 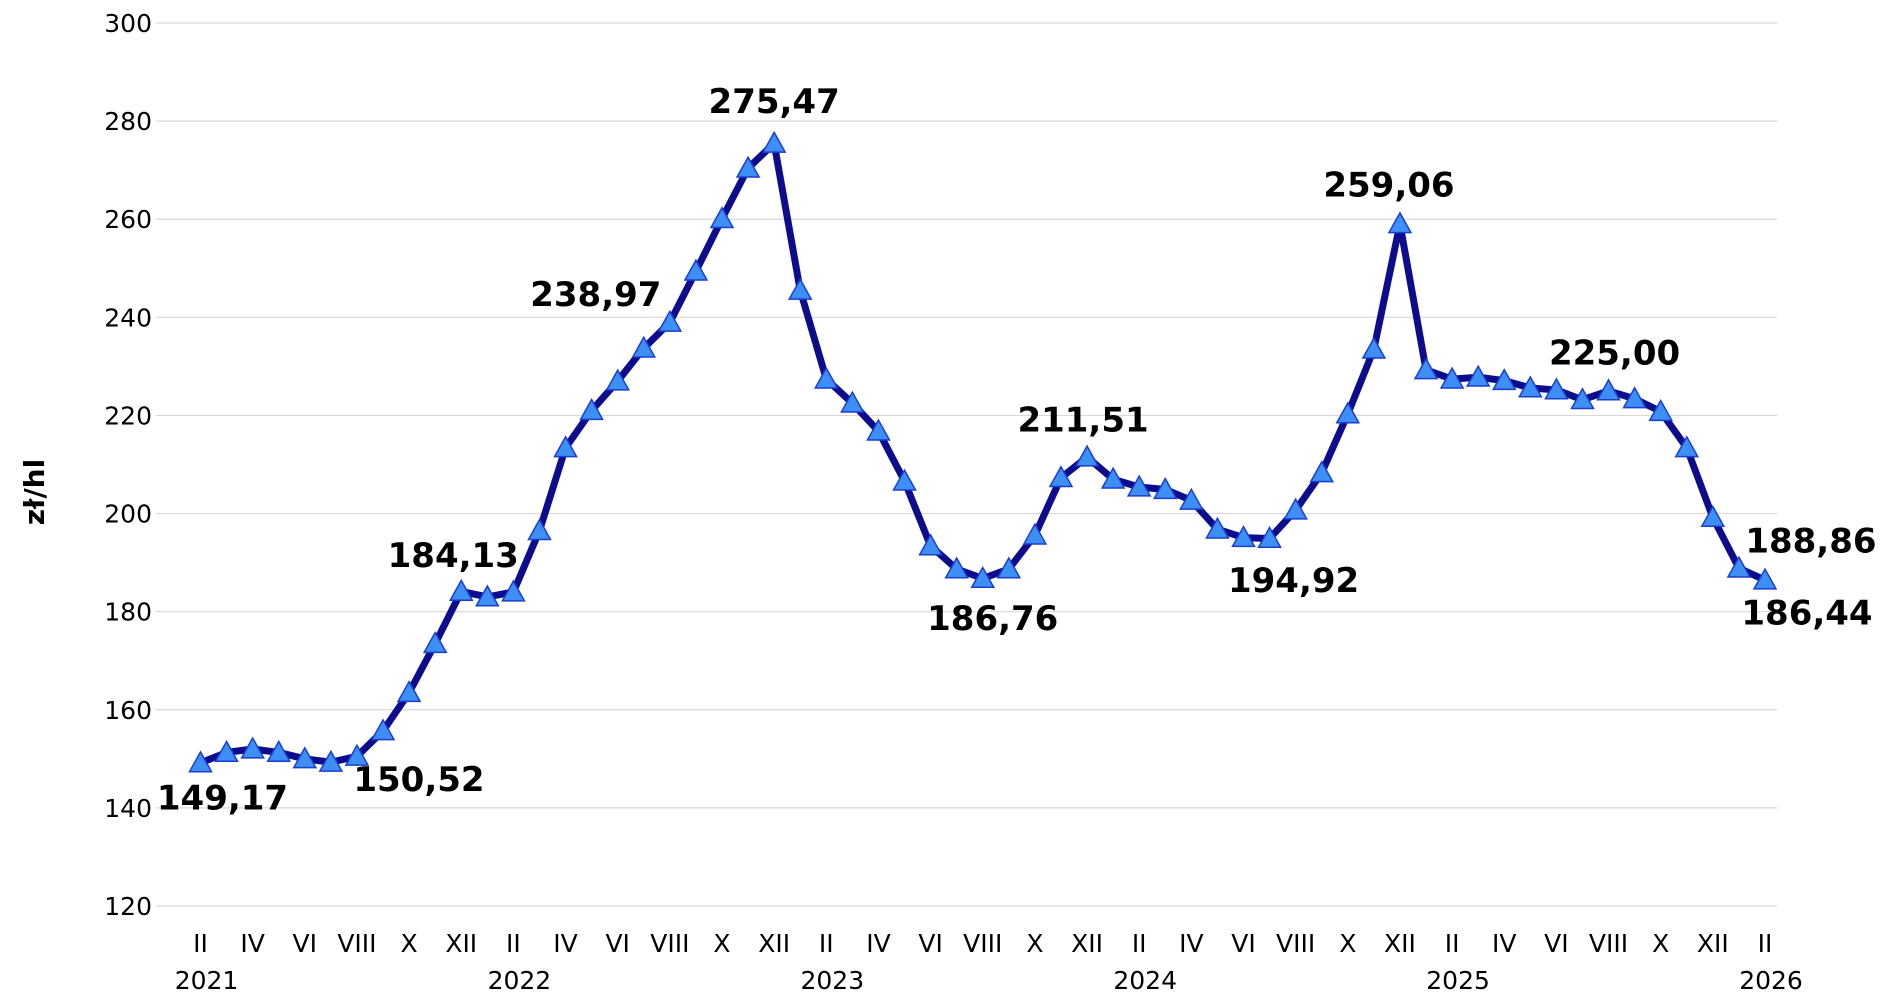 I want to click on year-label: 2023, so click(x=832, y=980).